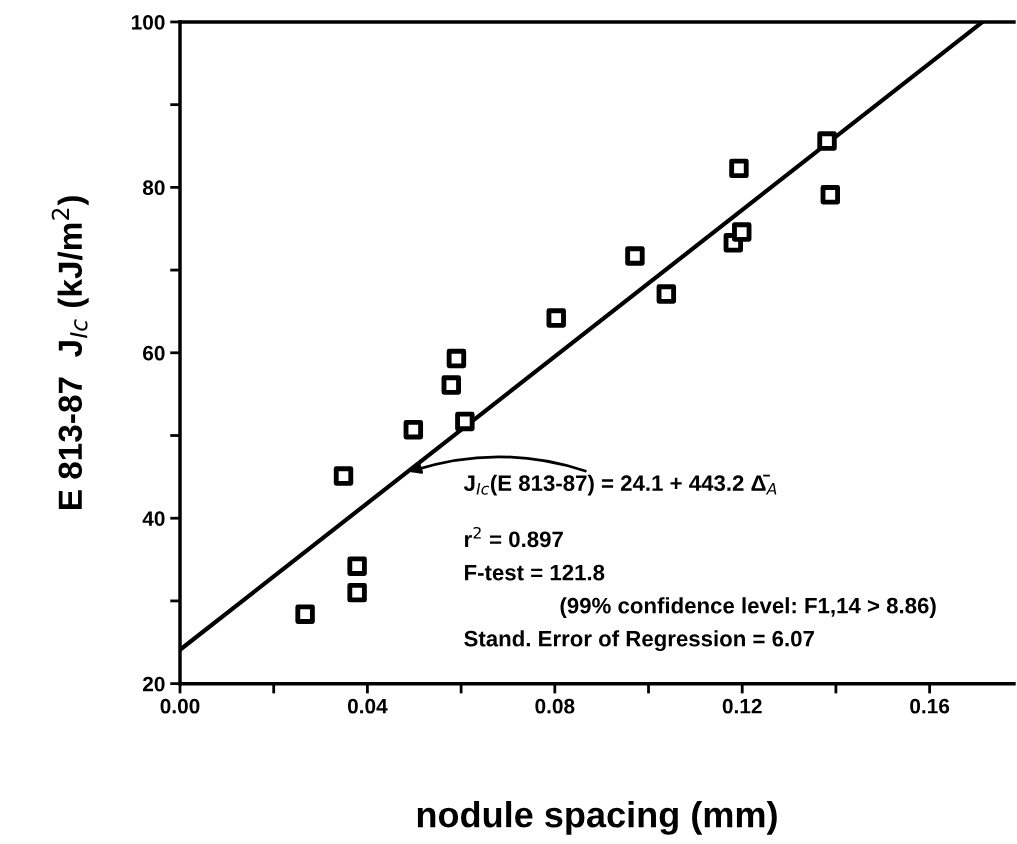  I want to click on y-tick-label: 60, so click(154, 353).